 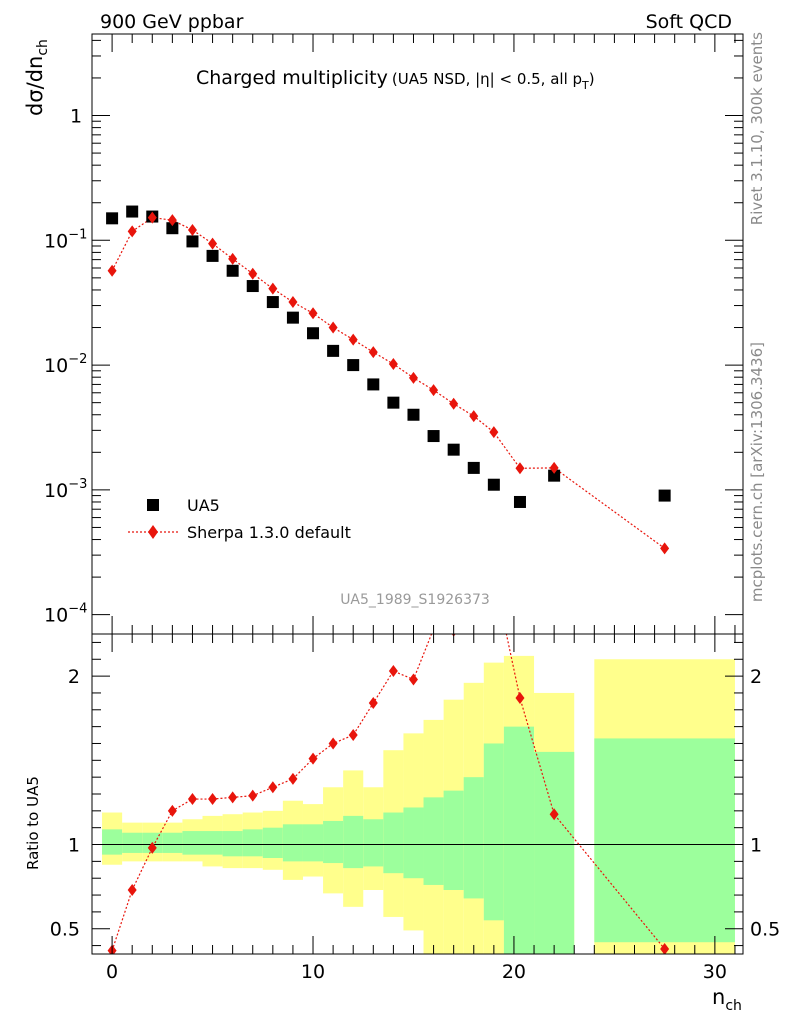 What do you see at coordinates (756, 677) in the screenshot?
I see `ratio-y-tick-label-right-2: 2` at bounding box center [756, 677].